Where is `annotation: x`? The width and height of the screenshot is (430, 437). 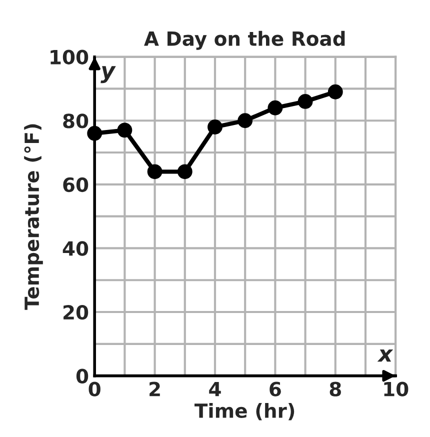 annotation: x is located at coordinates (385, 355).